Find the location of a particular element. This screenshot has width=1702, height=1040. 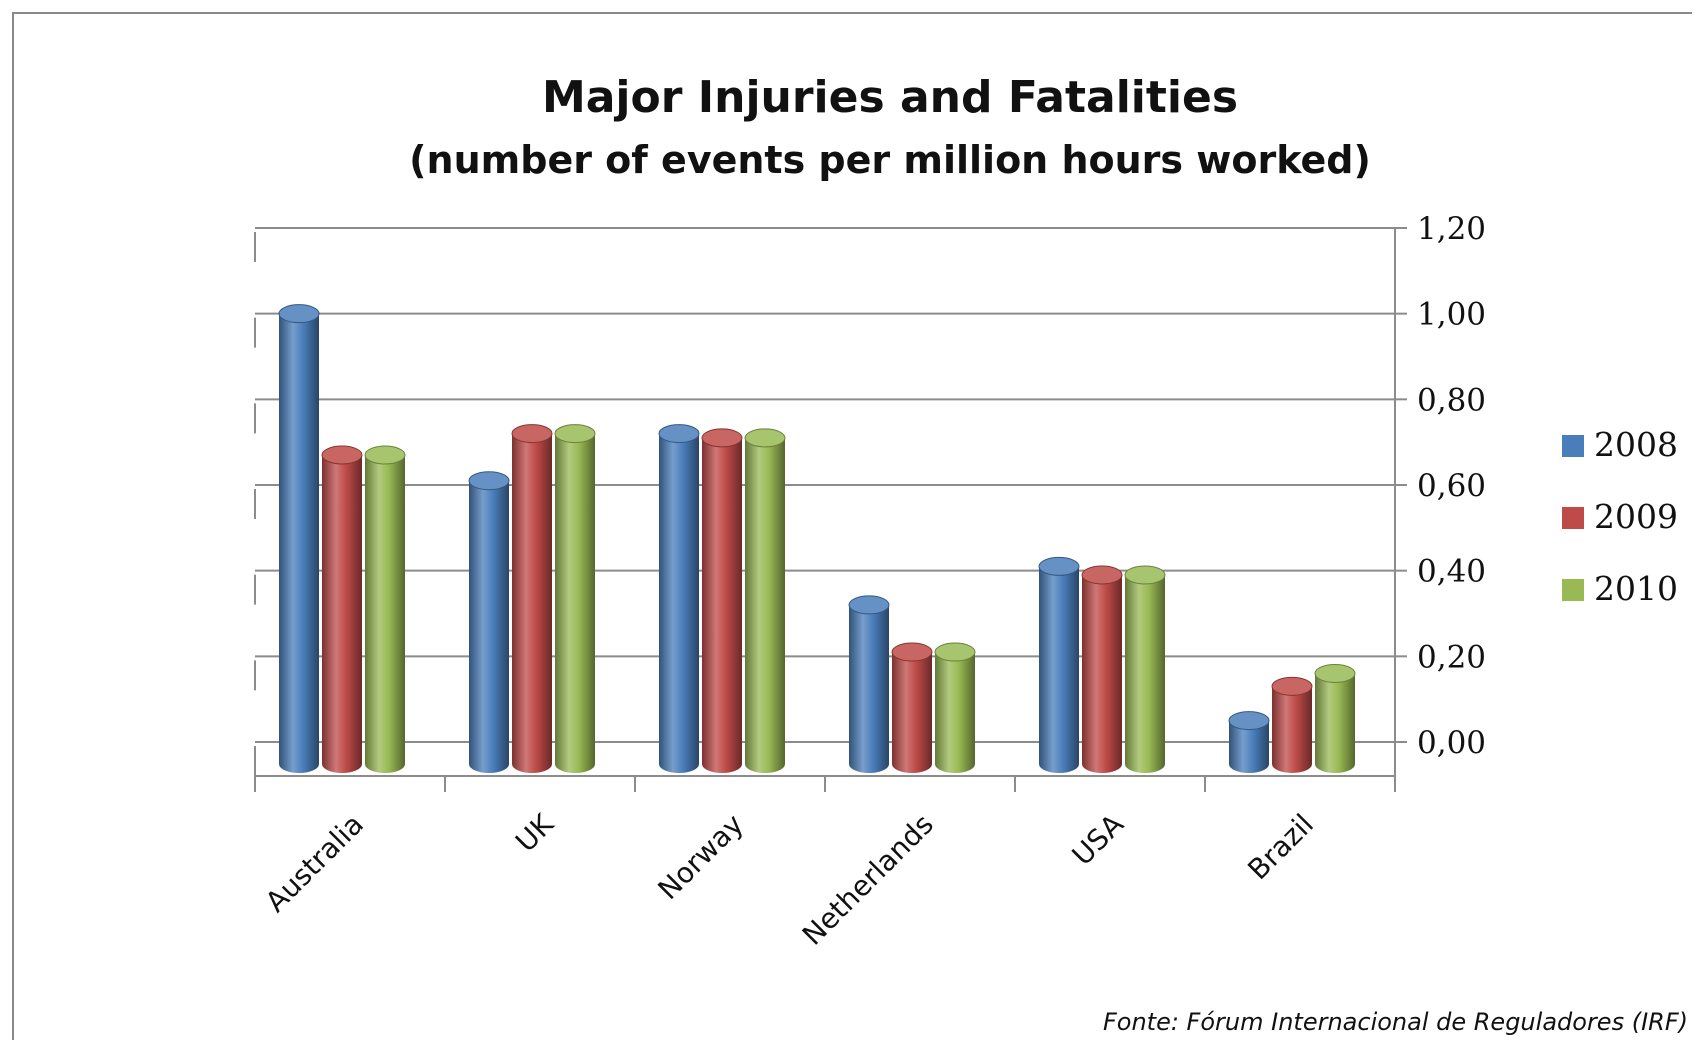

legend-item-2009: 2009 is located at coordinates (1620, 516).